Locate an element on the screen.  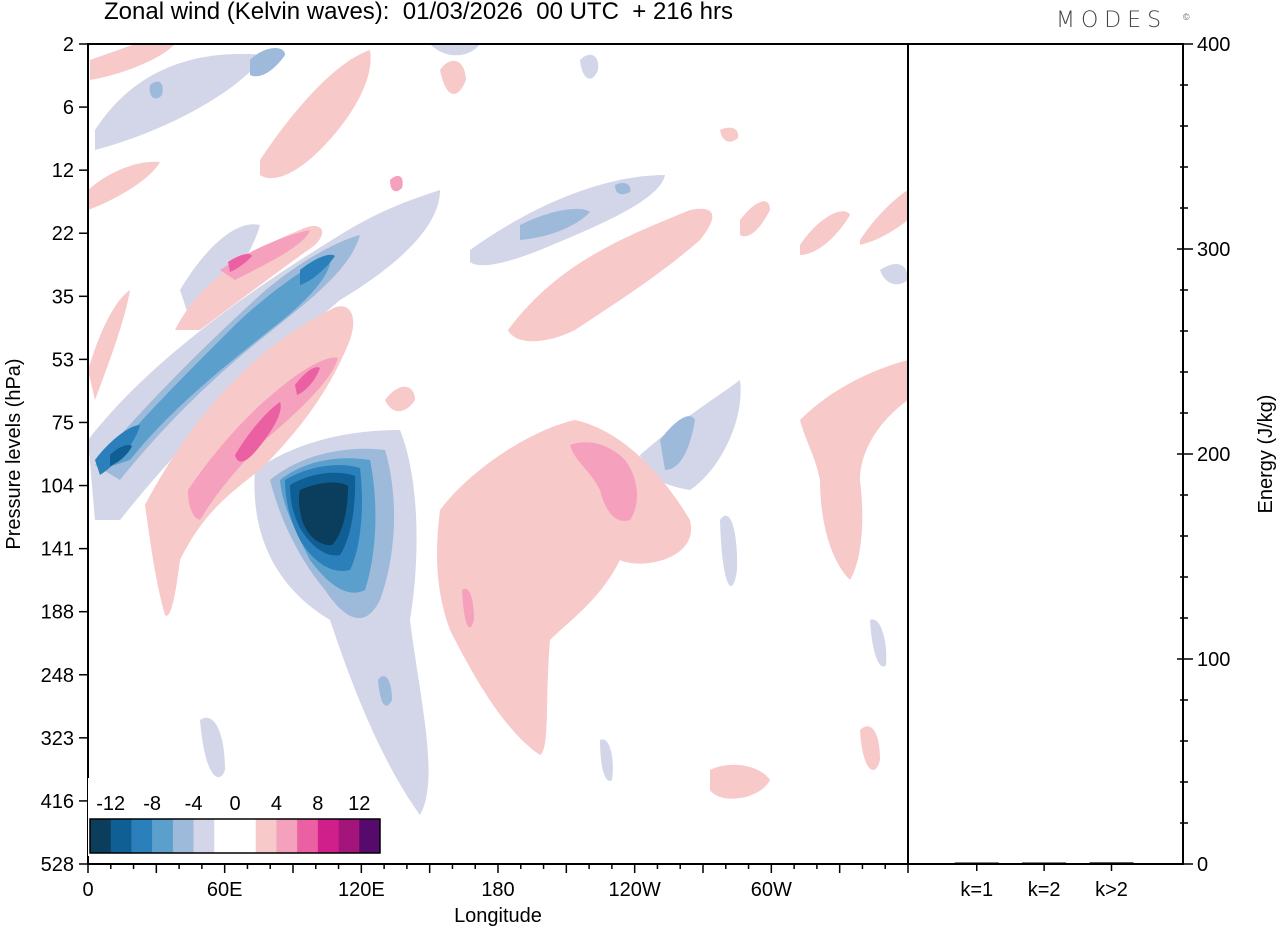
y-tick-label: 528 is located at coordinates (57, 865).